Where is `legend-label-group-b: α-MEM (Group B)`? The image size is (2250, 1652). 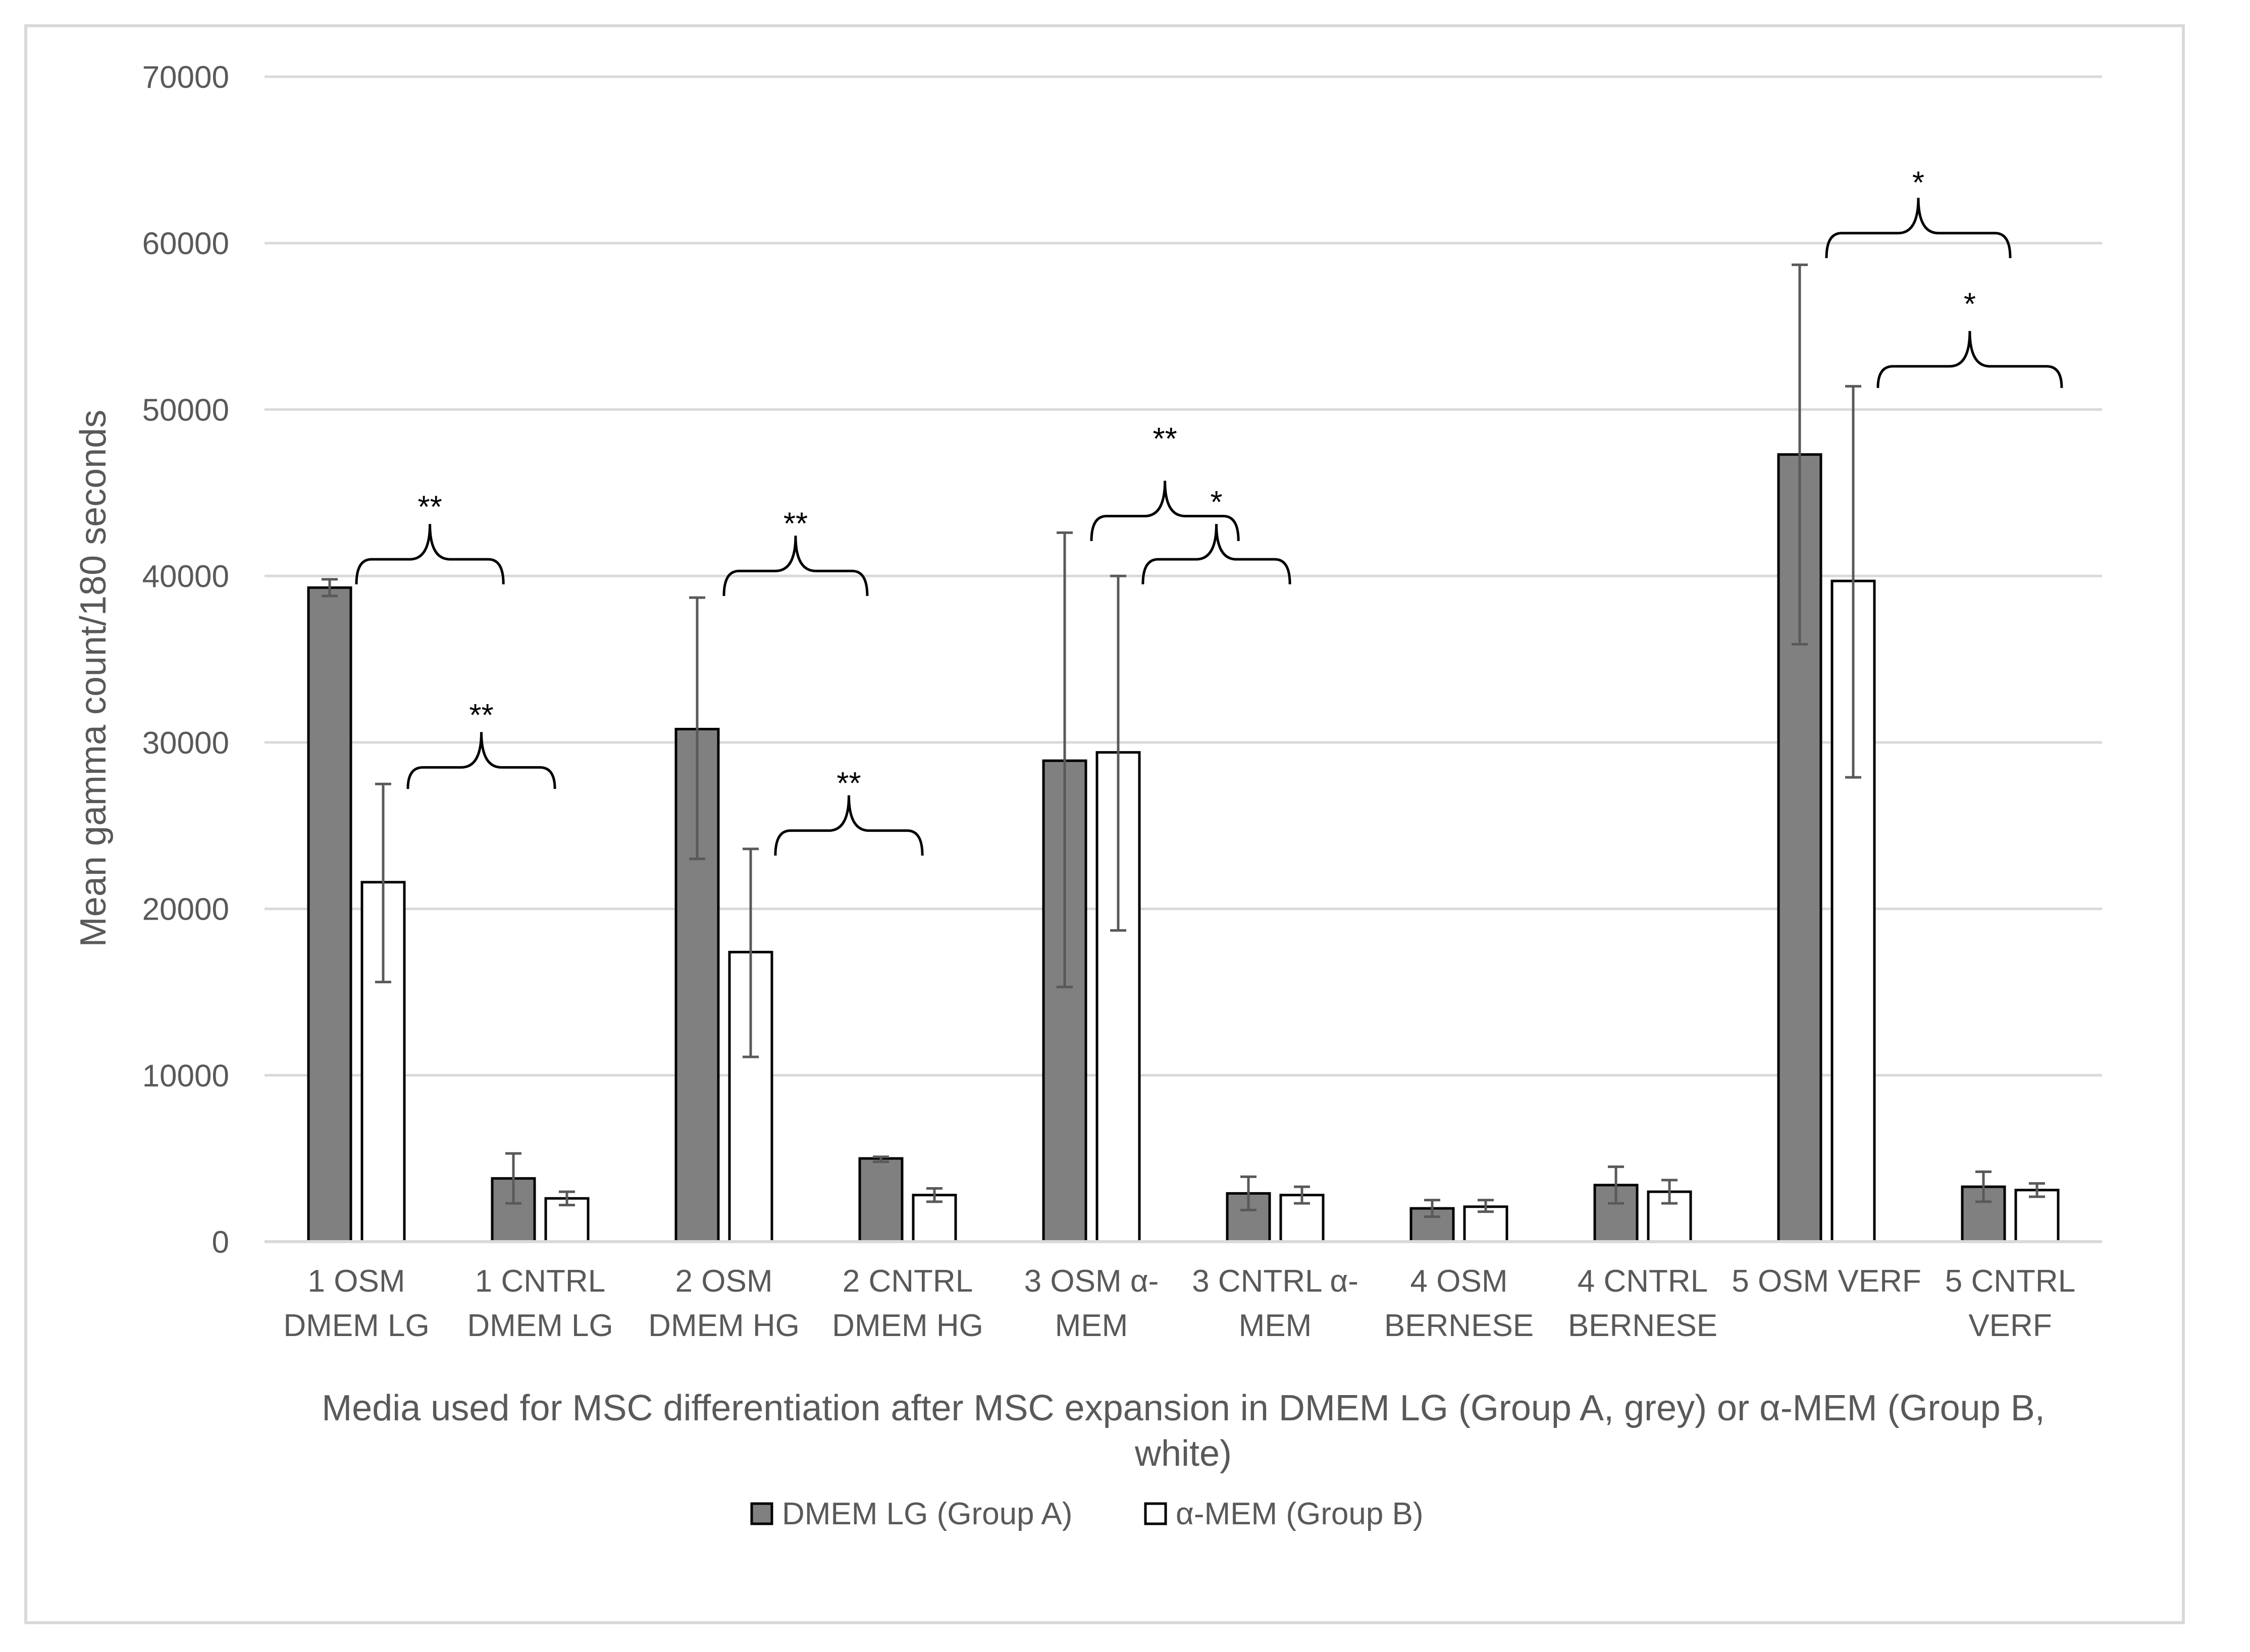 legend-label-group-b: α-MEM (Group B) is located at coordinates (1300, 1514).